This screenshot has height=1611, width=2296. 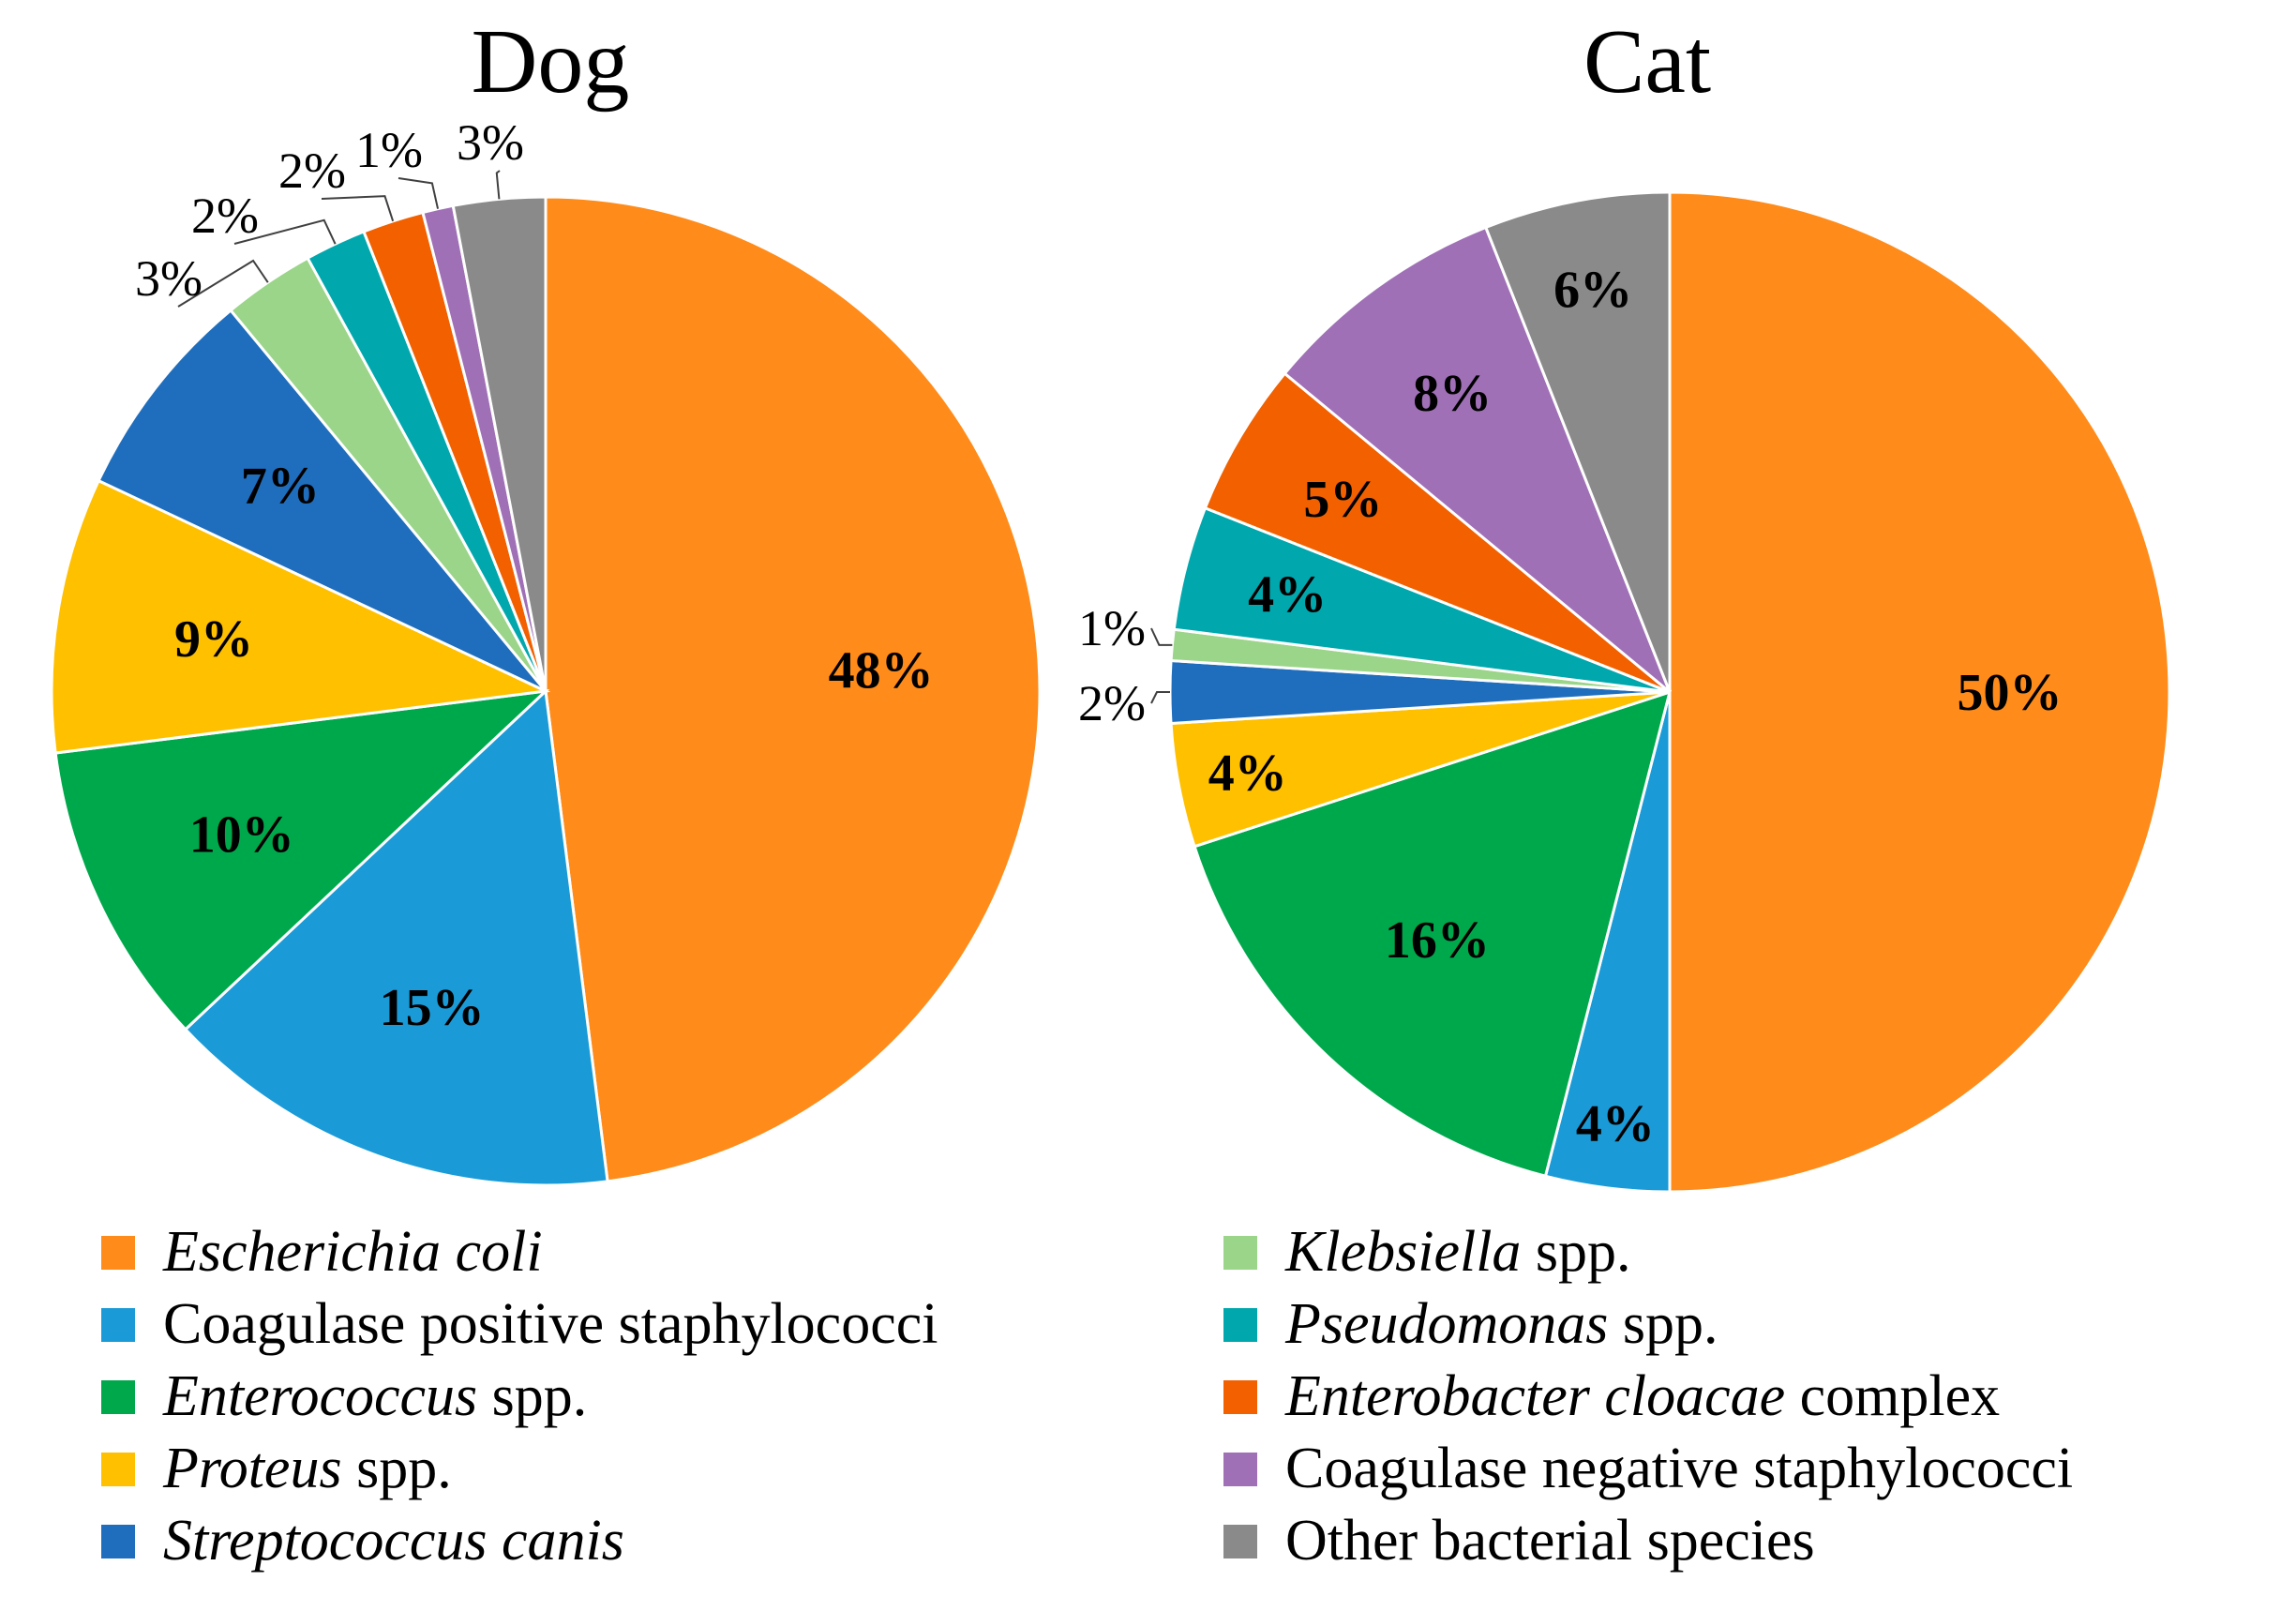 I want to click on dog-leader-other-bacterial-species, so click(x=498, y=185).